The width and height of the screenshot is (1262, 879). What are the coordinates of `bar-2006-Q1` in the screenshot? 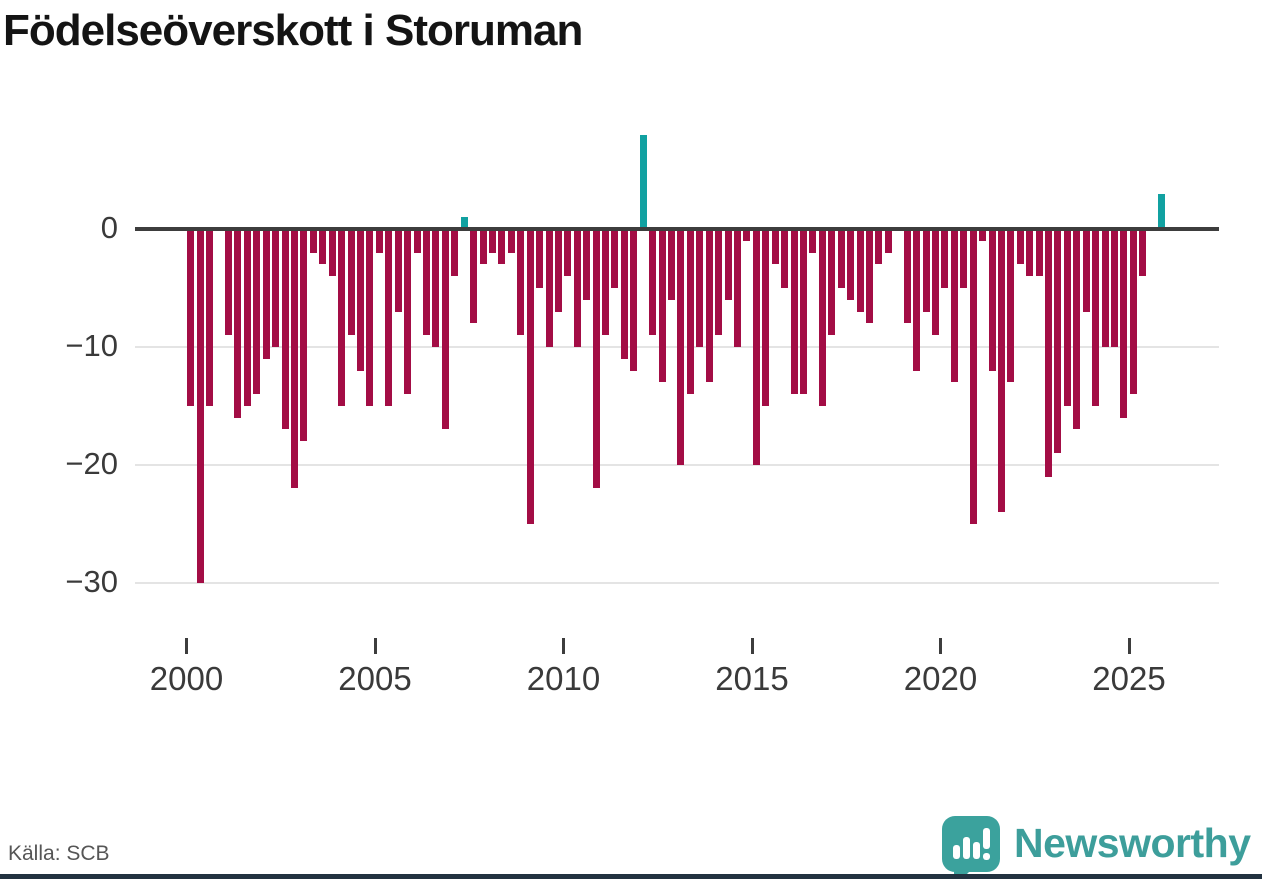 It's located at (417, 241).